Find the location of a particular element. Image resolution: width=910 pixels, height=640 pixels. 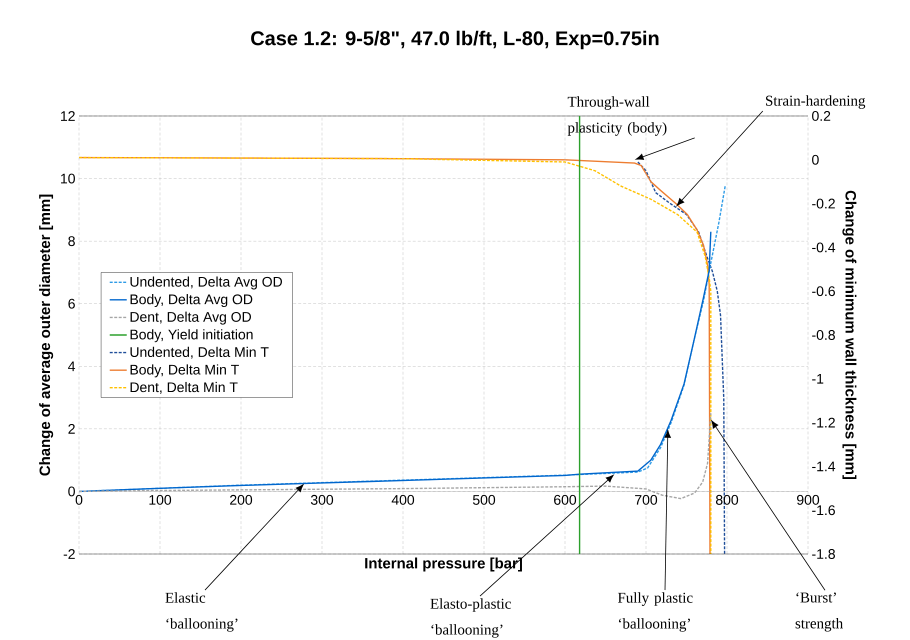

y-tick-label: 2 is located at coordinates (71, 429).